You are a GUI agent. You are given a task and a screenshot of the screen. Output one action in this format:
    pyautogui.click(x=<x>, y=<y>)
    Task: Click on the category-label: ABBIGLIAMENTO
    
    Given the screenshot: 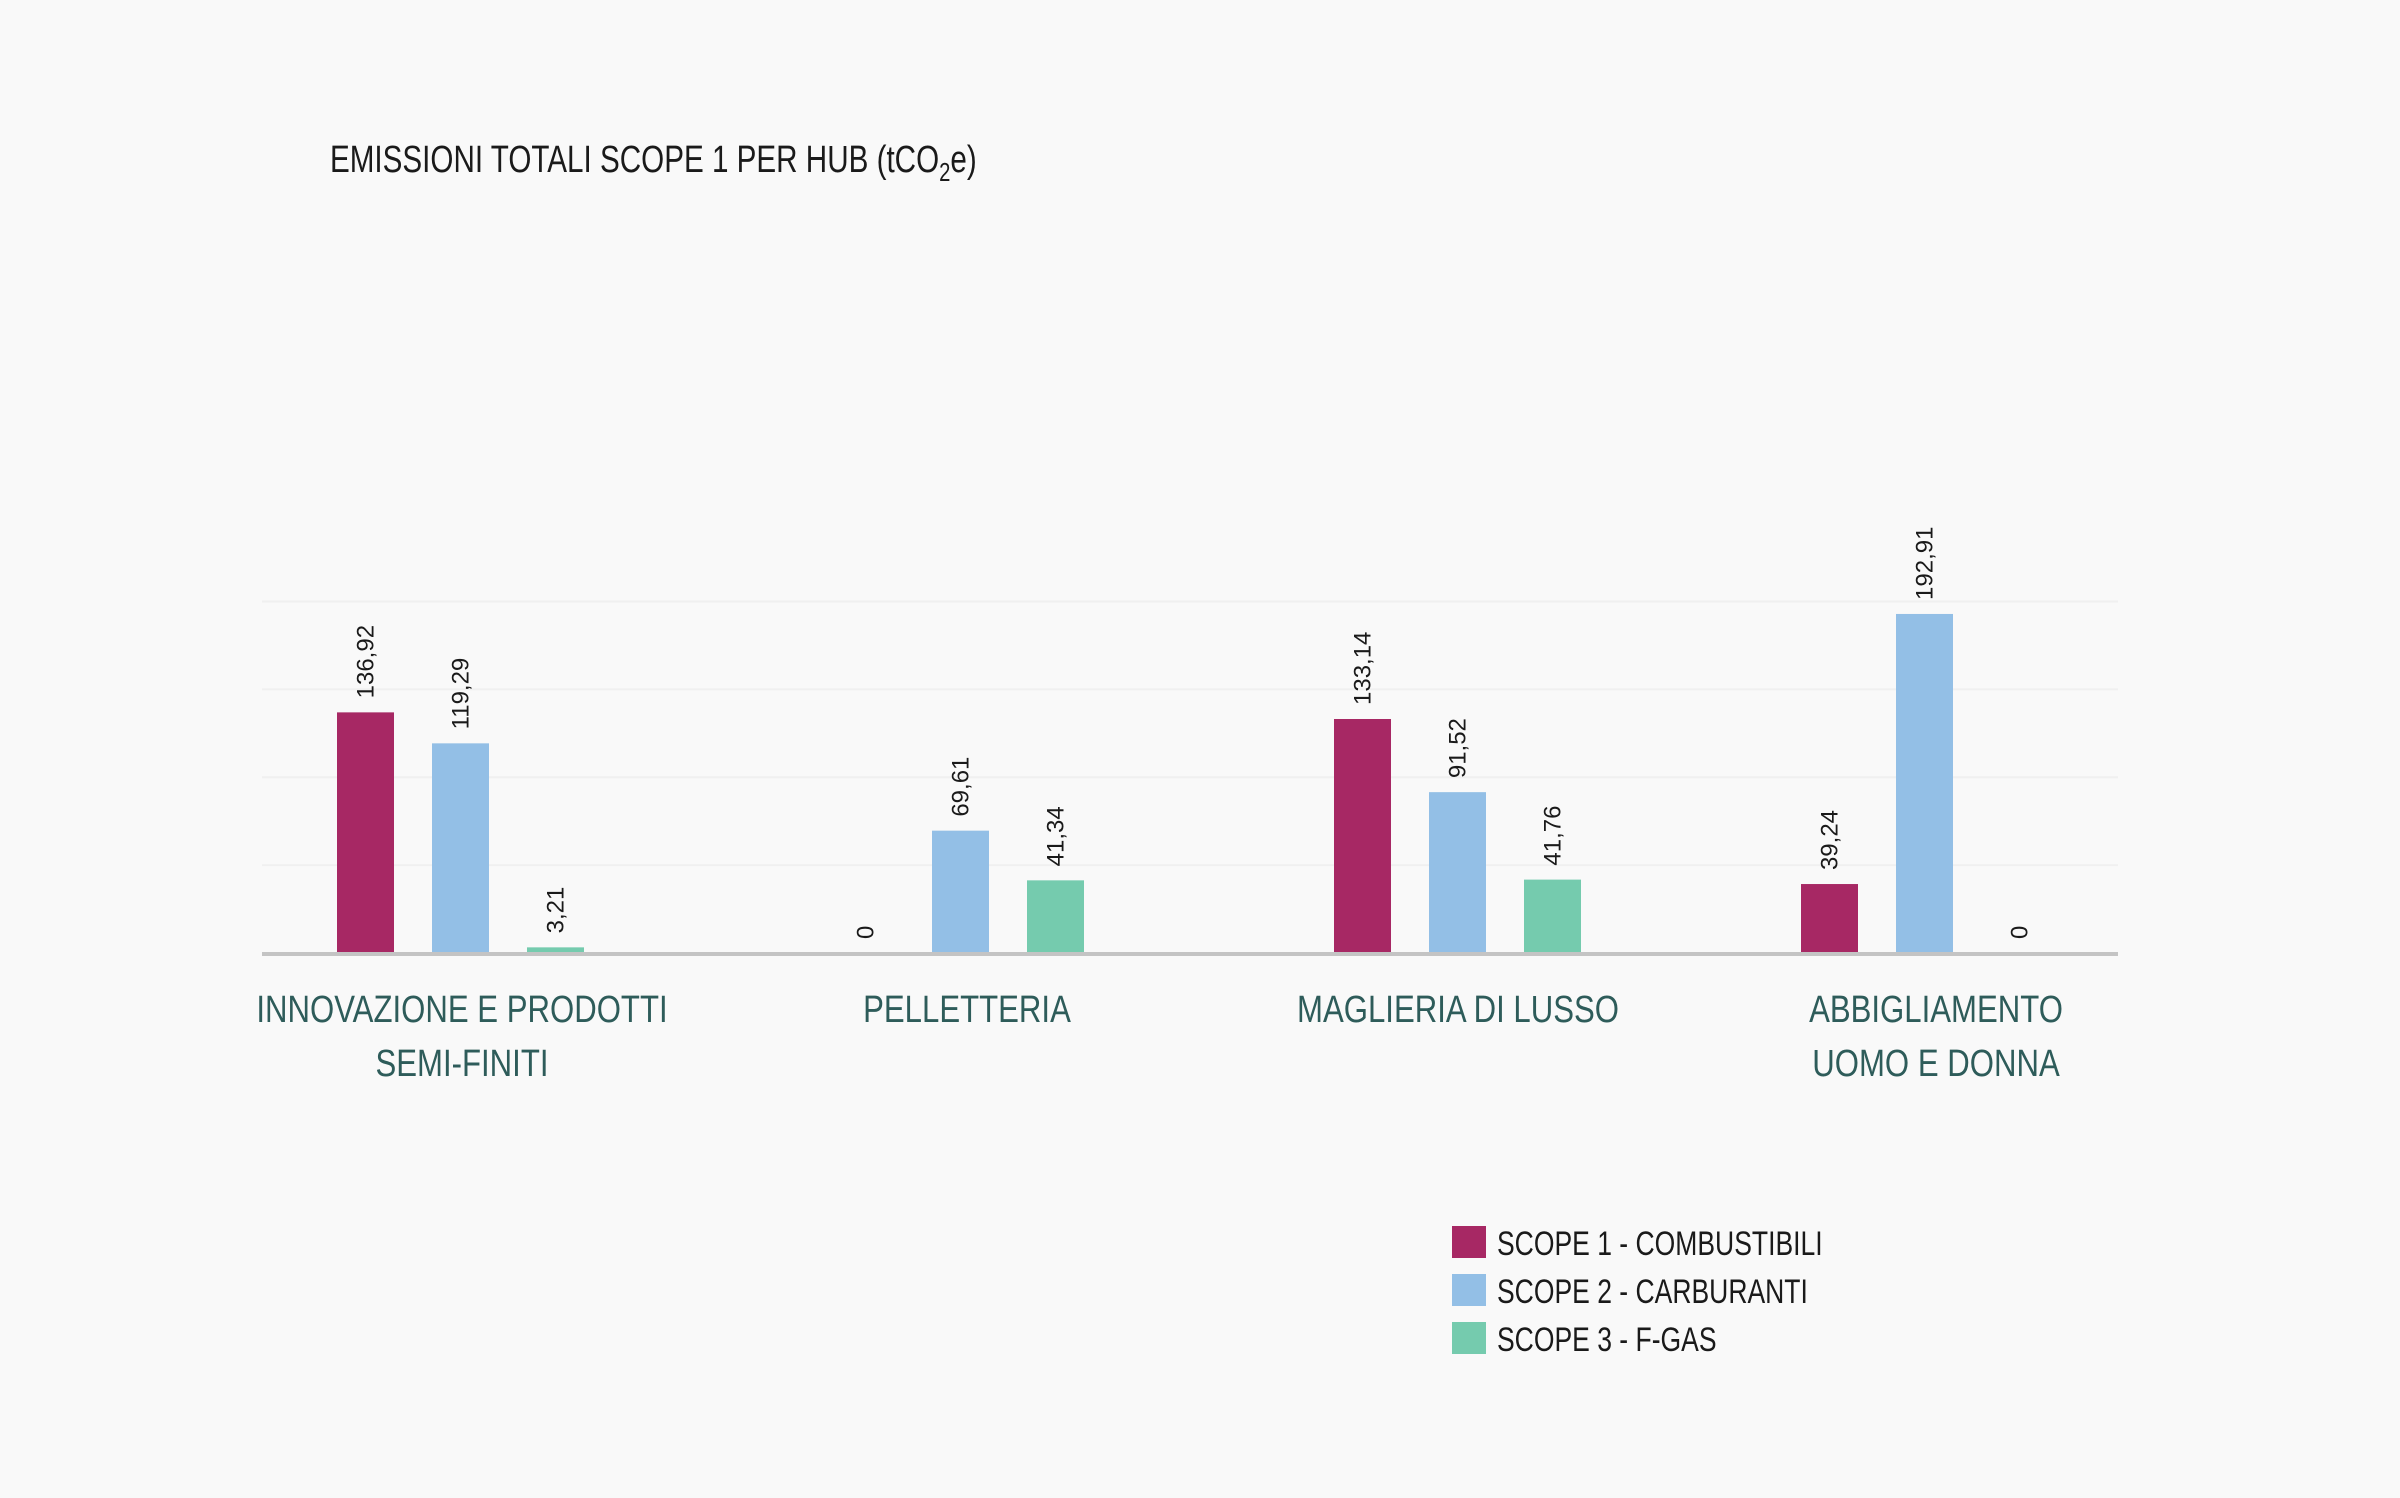 What is the action you would take?
    pyautogui.click(x=1936, y=1010)
    